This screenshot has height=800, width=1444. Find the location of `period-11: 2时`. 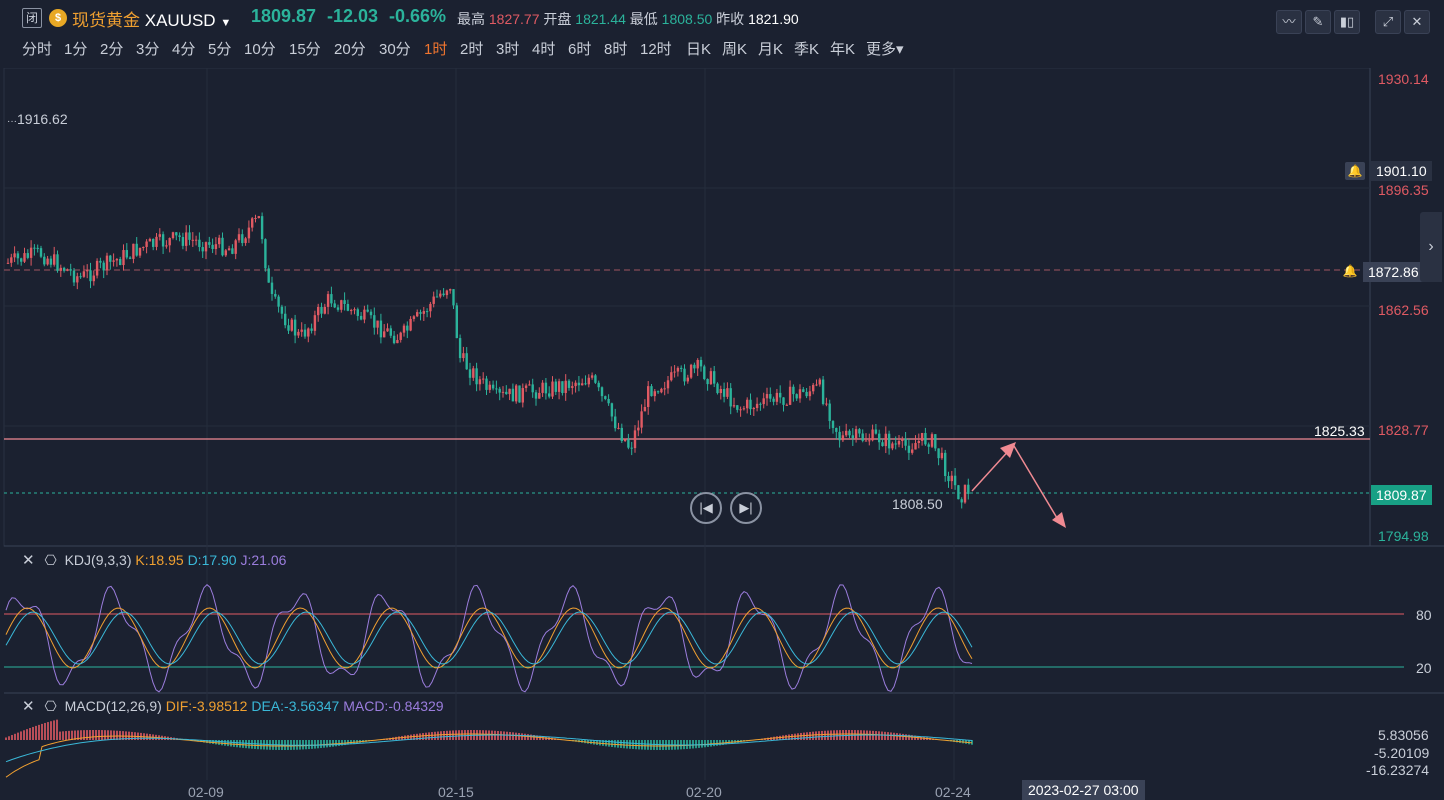

period-11: 2时 is located at coordinates (472, 49).